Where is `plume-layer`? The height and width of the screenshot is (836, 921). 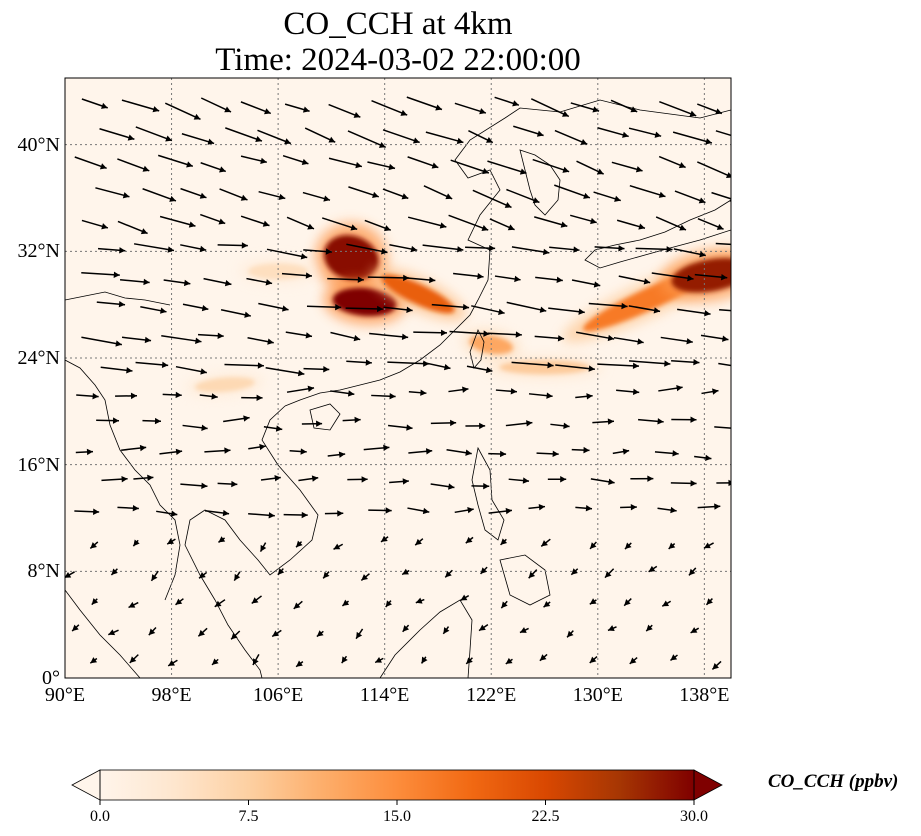
plume-layer is located at coordinates (458, 309).